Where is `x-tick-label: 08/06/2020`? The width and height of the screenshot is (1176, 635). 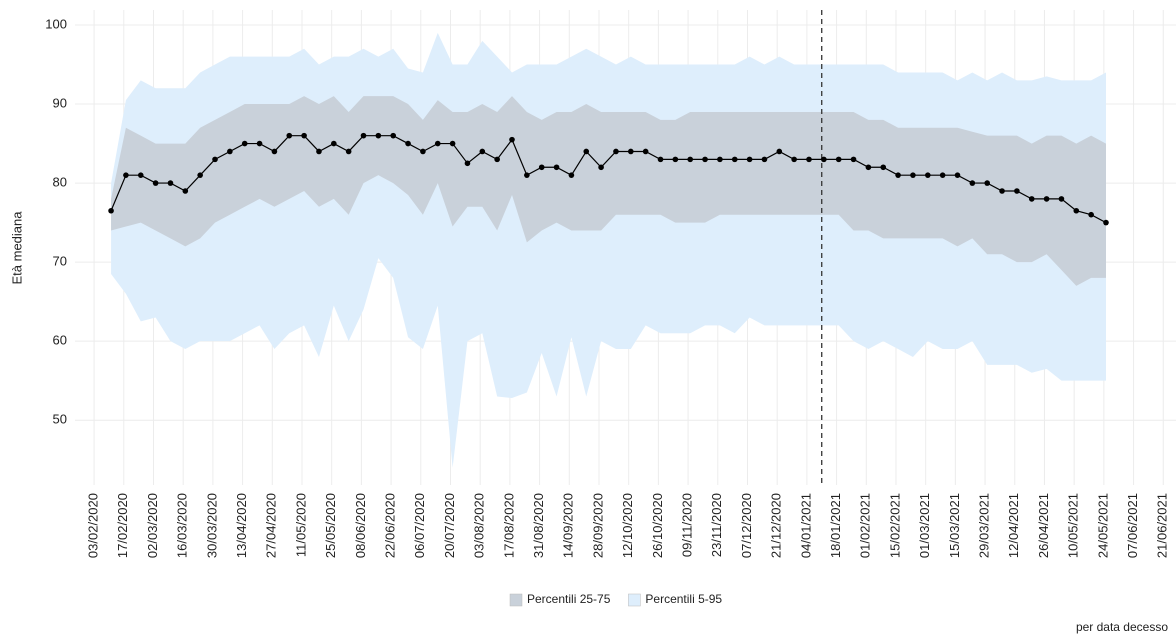 x-tick-label: 08/06/2020 is located at coordinates (360, 525).